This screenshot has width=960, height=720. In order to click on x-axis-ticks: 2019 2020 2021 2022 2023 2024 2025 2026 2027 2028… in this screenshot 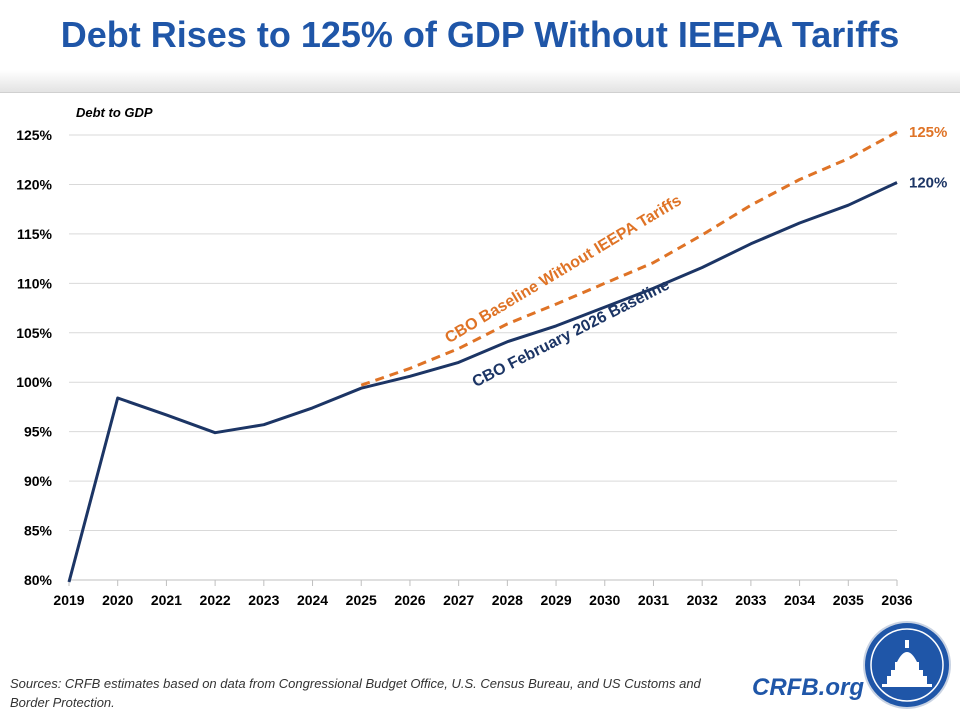, I will do `click(483, 594)`.